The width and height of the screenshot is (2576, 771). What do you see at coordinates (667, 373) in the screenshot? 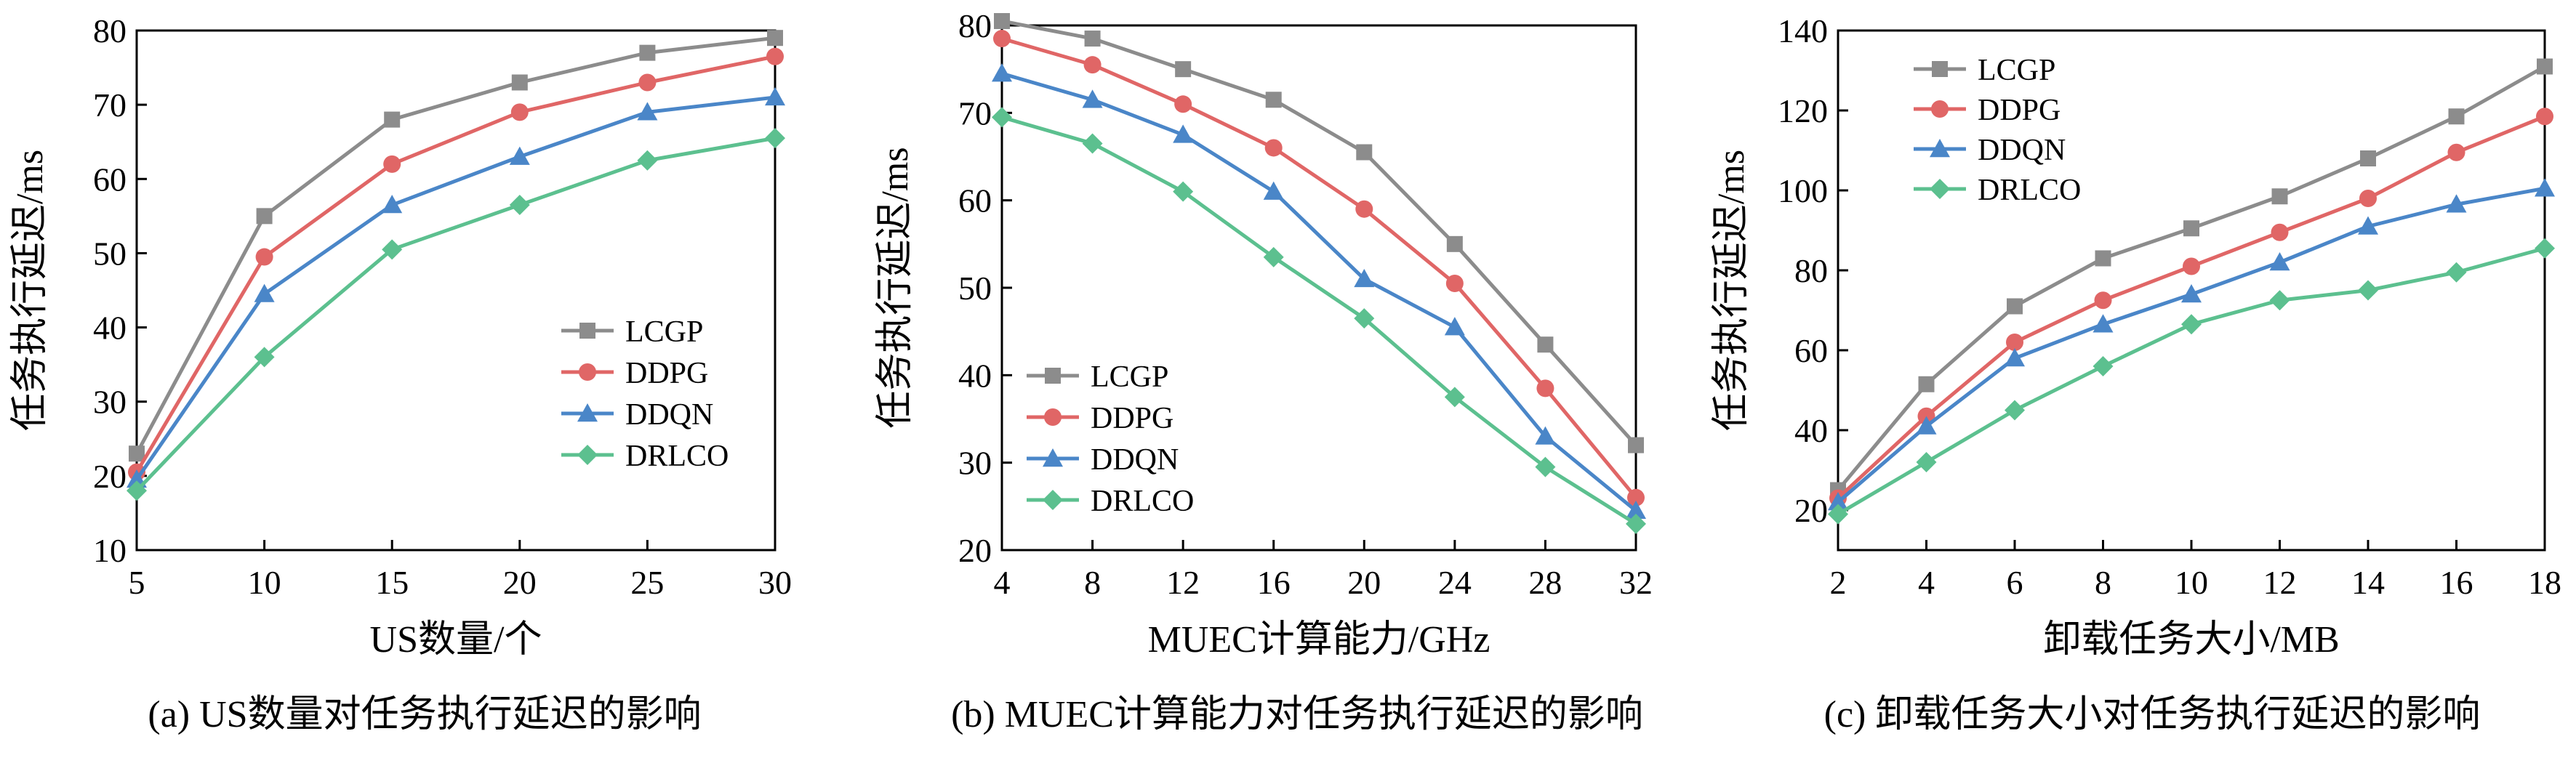
I see `panel-a-legend-ddpg-label: DDPG` at bounding box center [667, 373].